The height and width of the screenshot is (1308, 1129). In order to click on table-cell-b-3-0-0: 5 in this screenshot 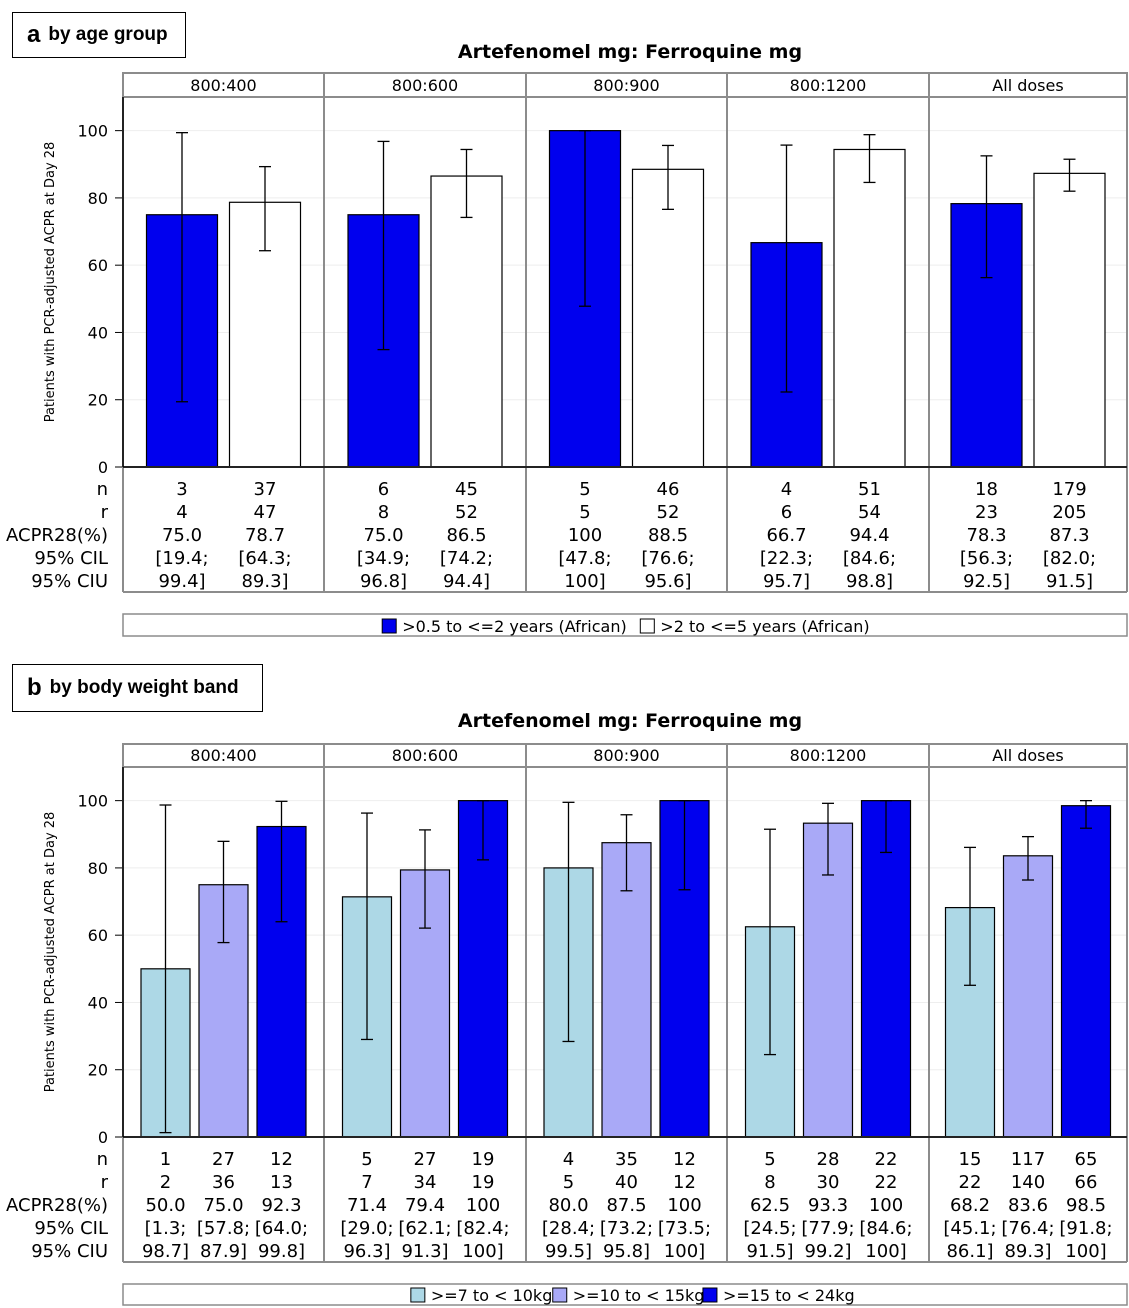, I will do `click(769, 1159)`.